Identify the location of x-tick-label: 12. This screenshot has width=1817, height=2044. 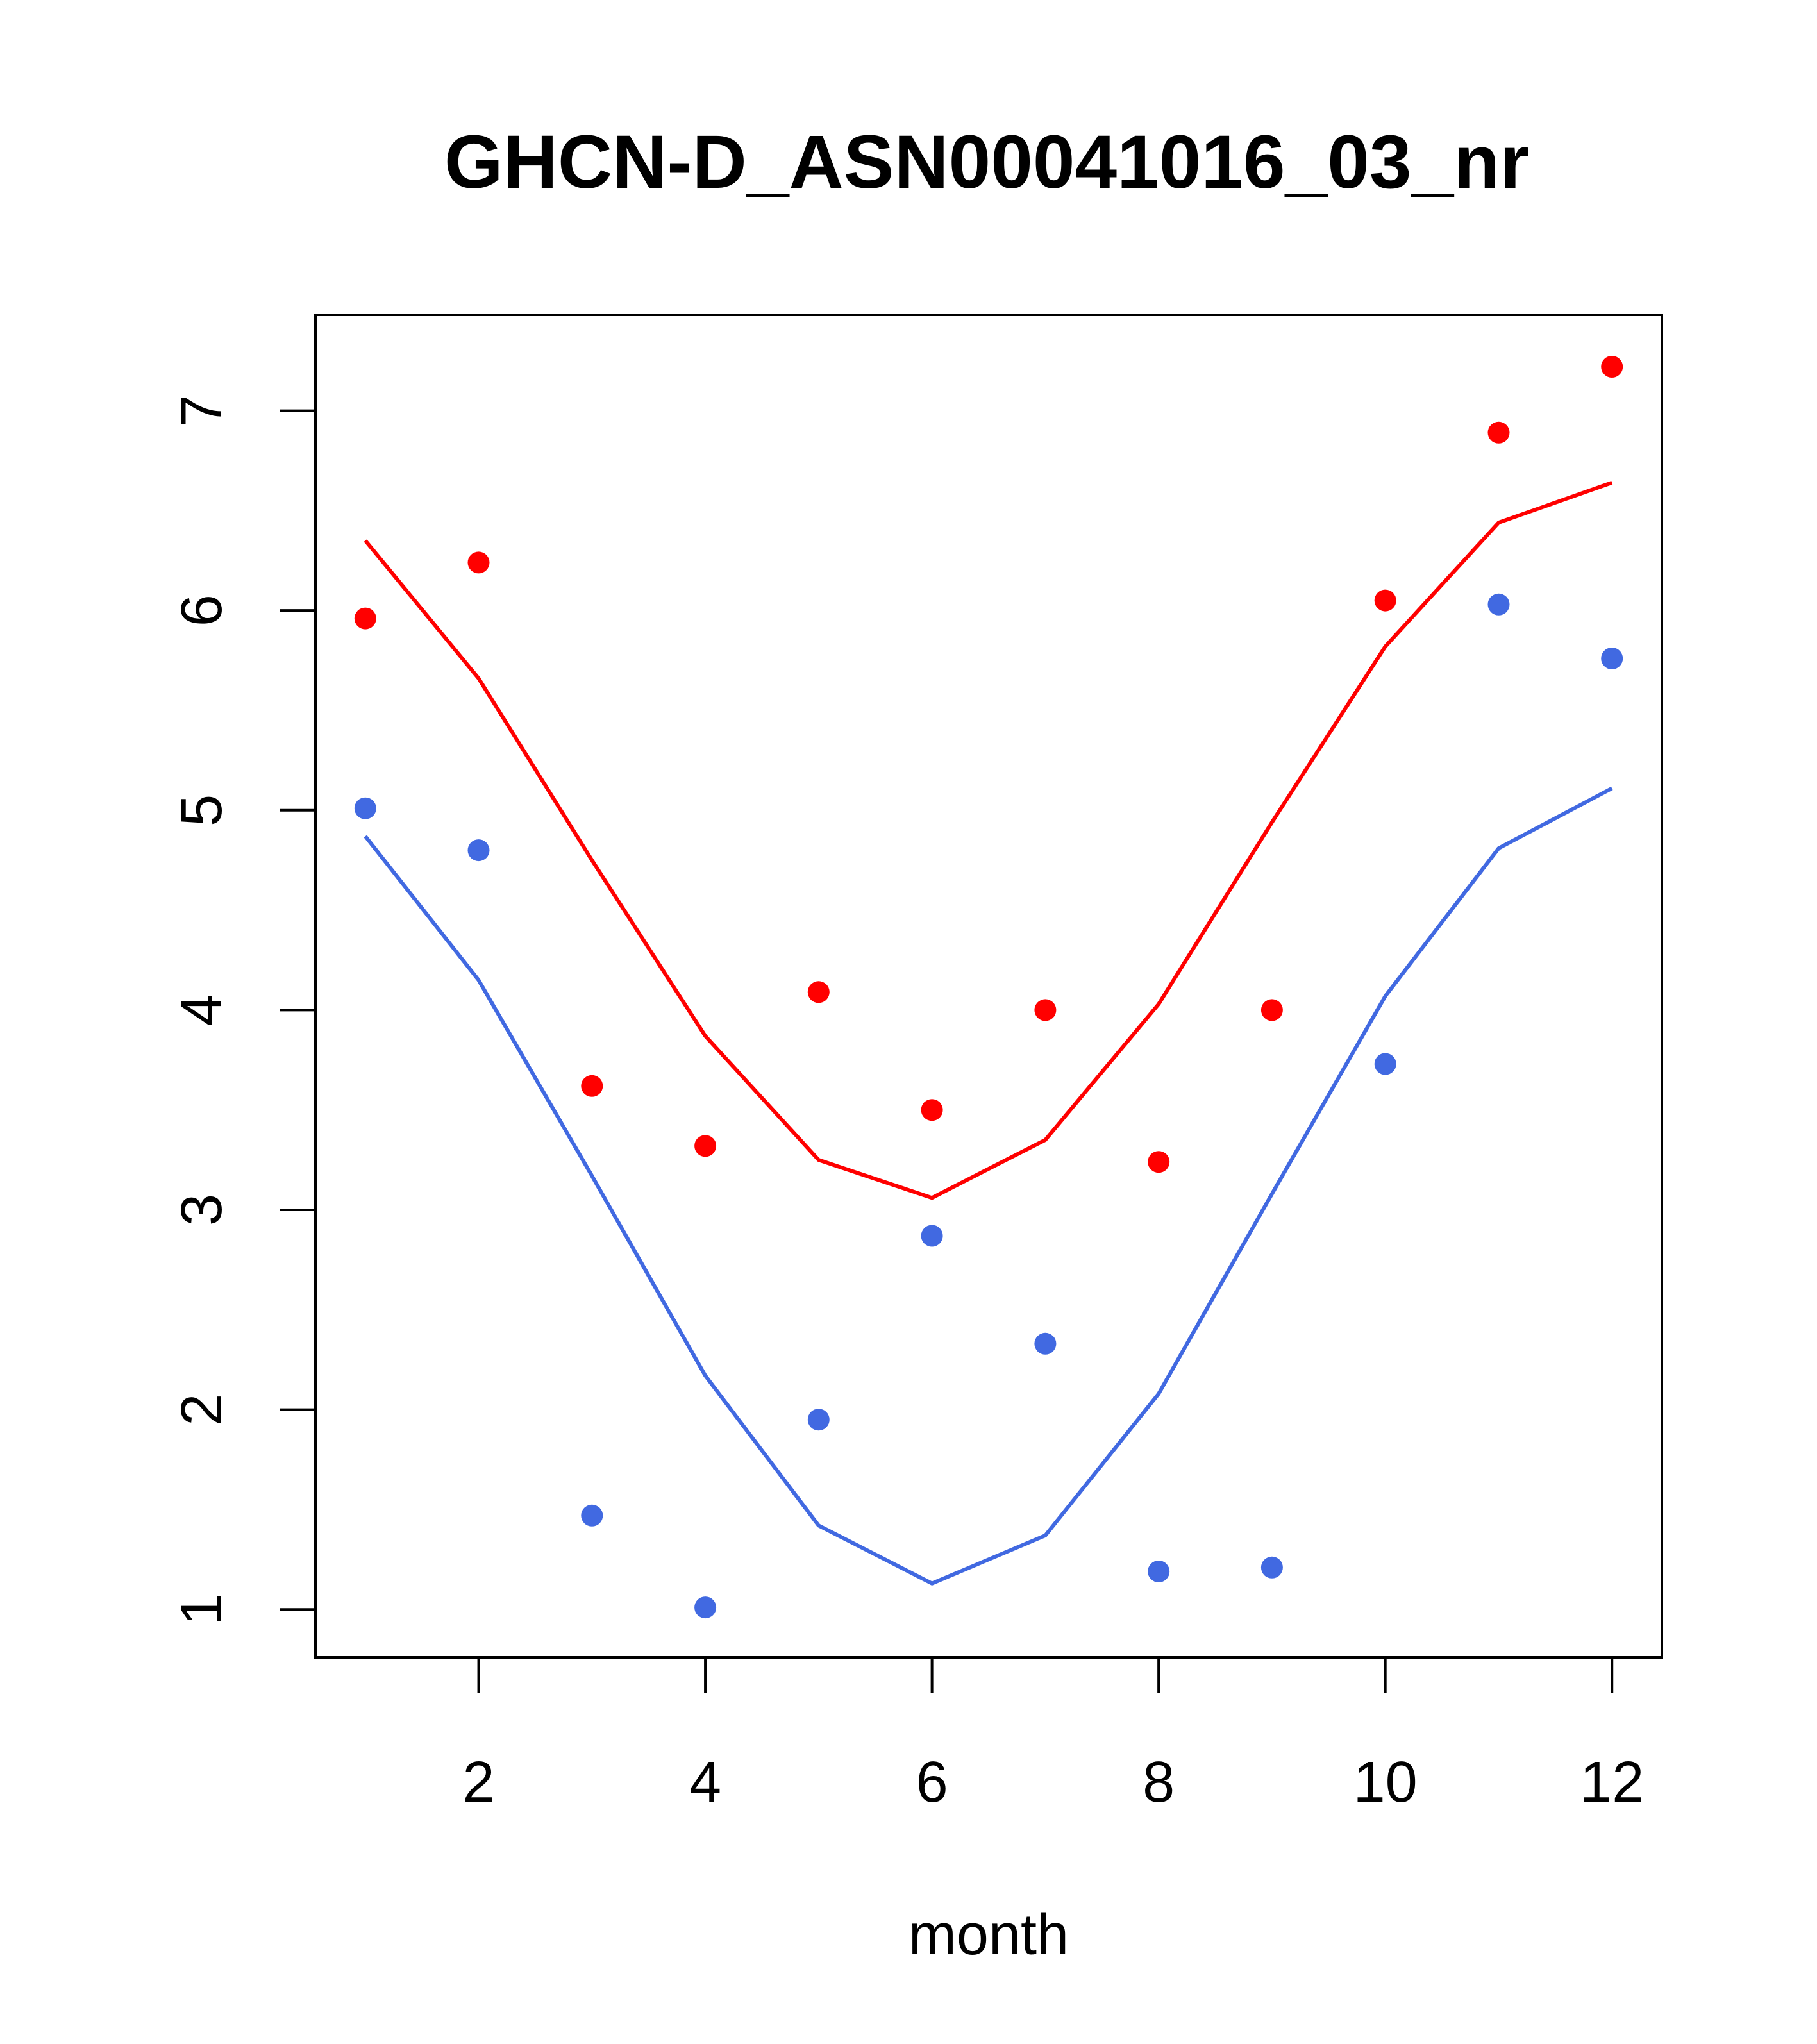
(1612, 1782).